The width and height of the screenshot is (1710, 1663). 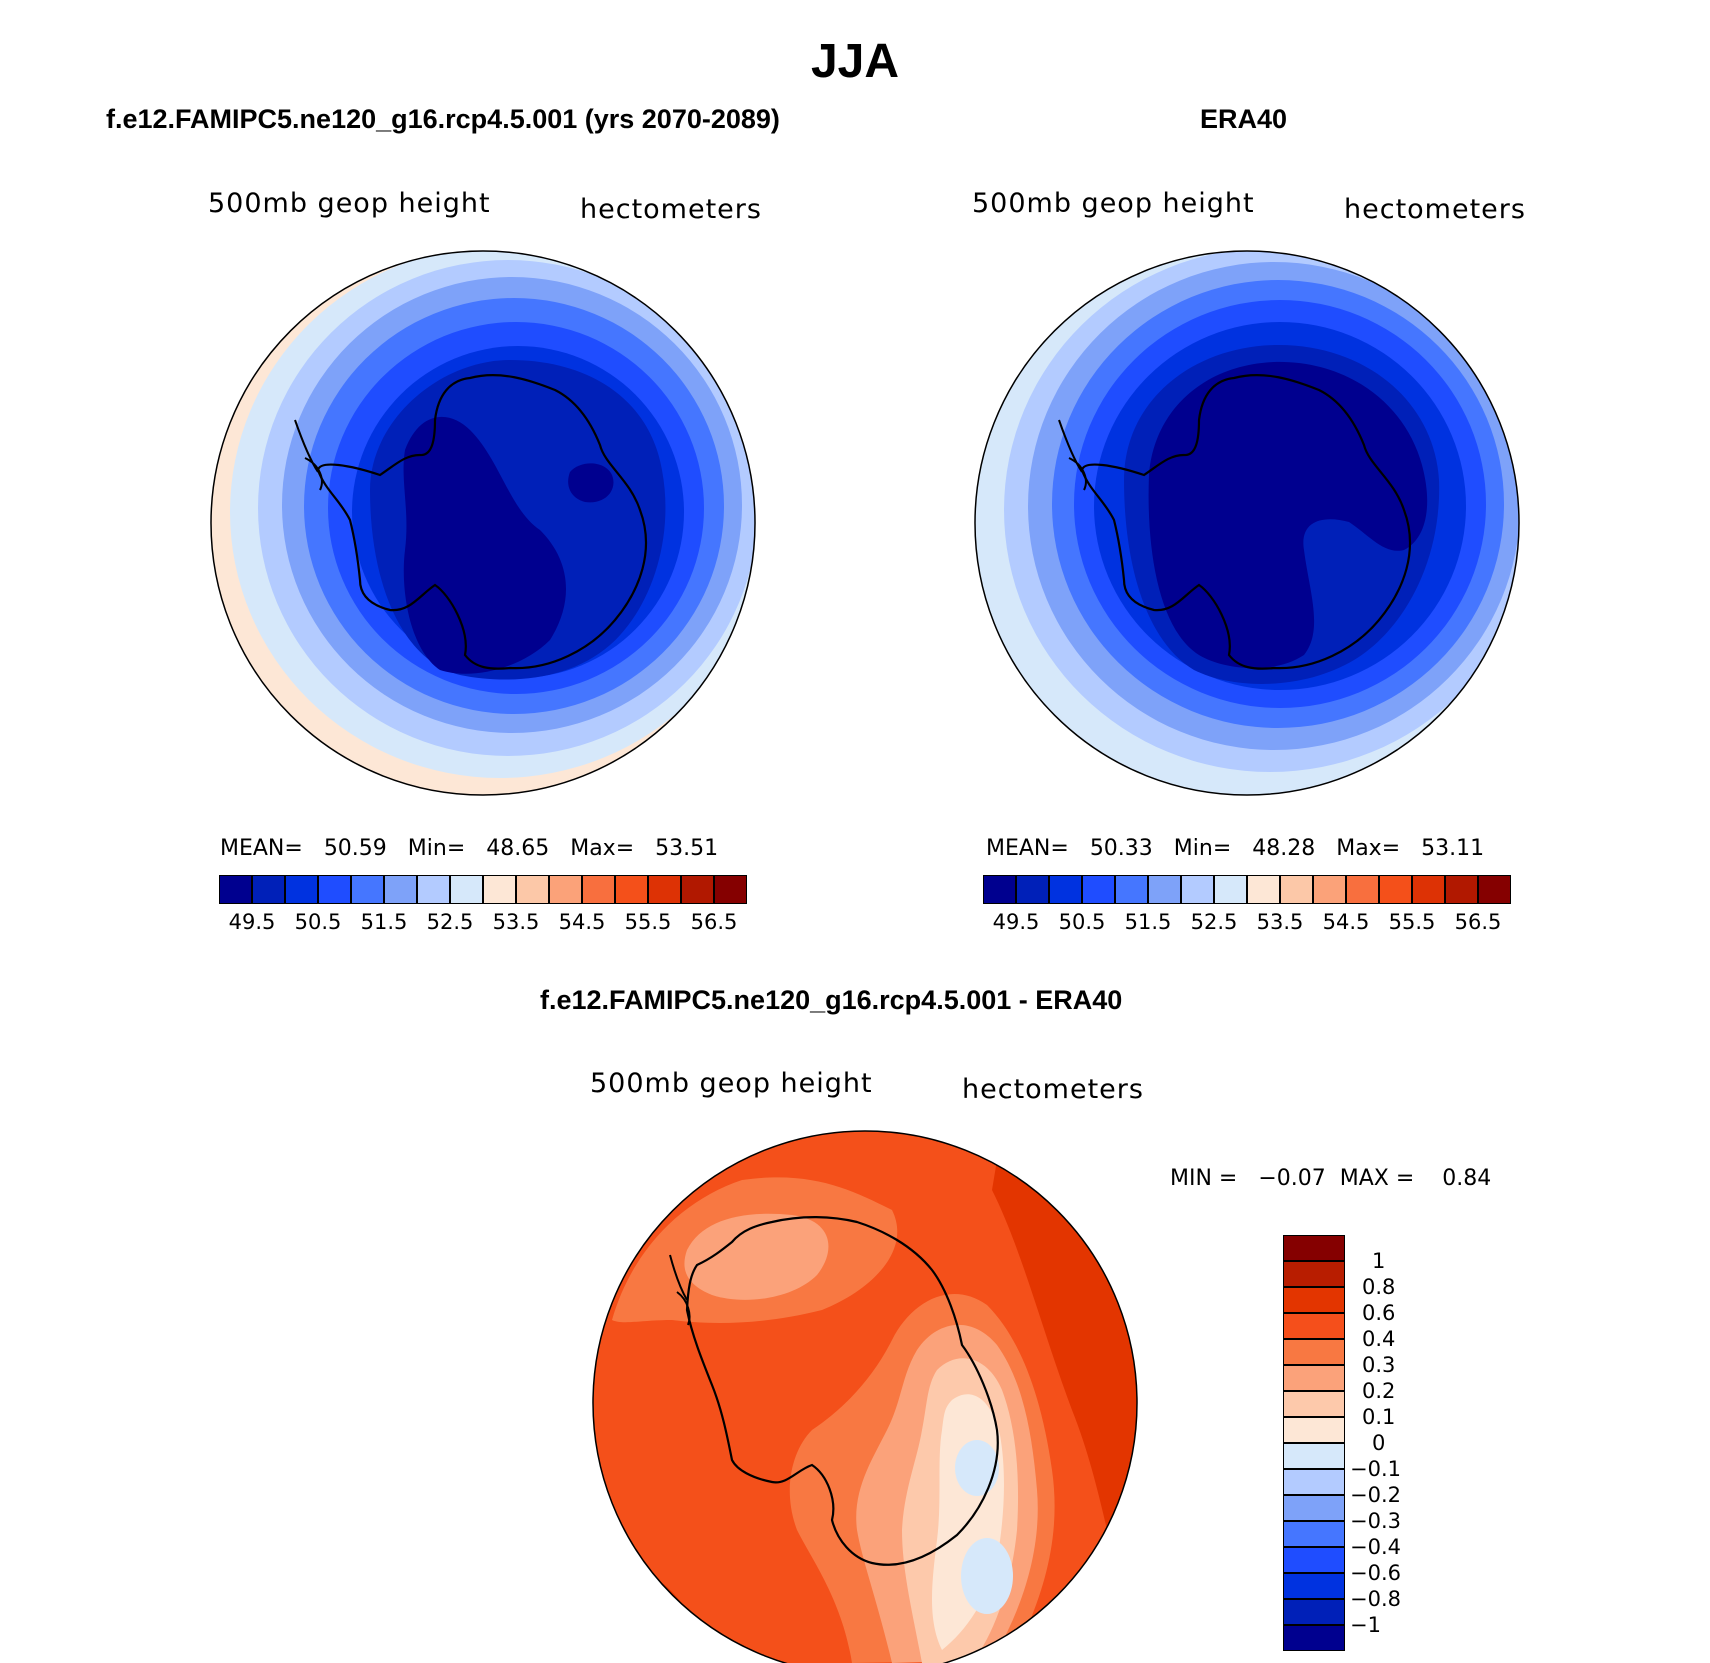 What do you see at coordinates (1375, 1469) in the screenshot?
I see `colorbar-tick-label: −0.1` at bounding box center [1375, 1469].